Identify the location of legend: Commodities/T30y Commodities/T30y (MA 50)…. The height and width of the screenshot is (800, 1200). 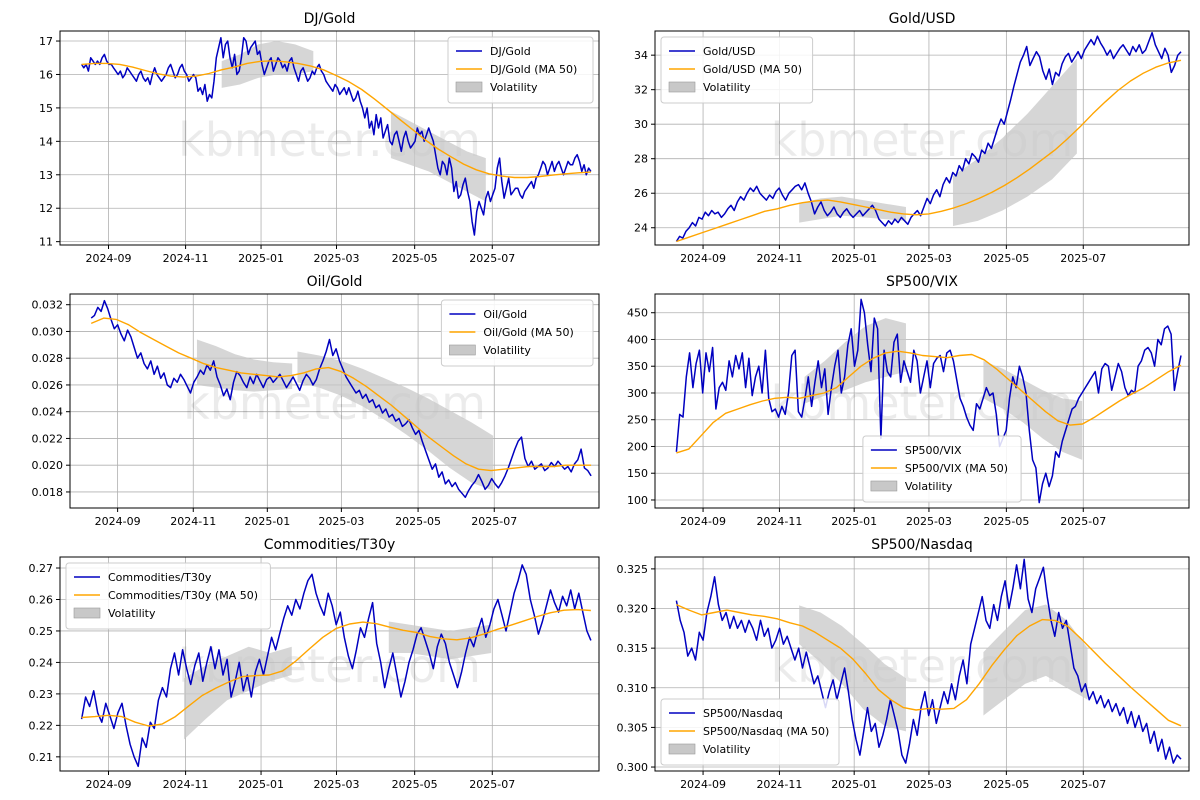
(168, 596).